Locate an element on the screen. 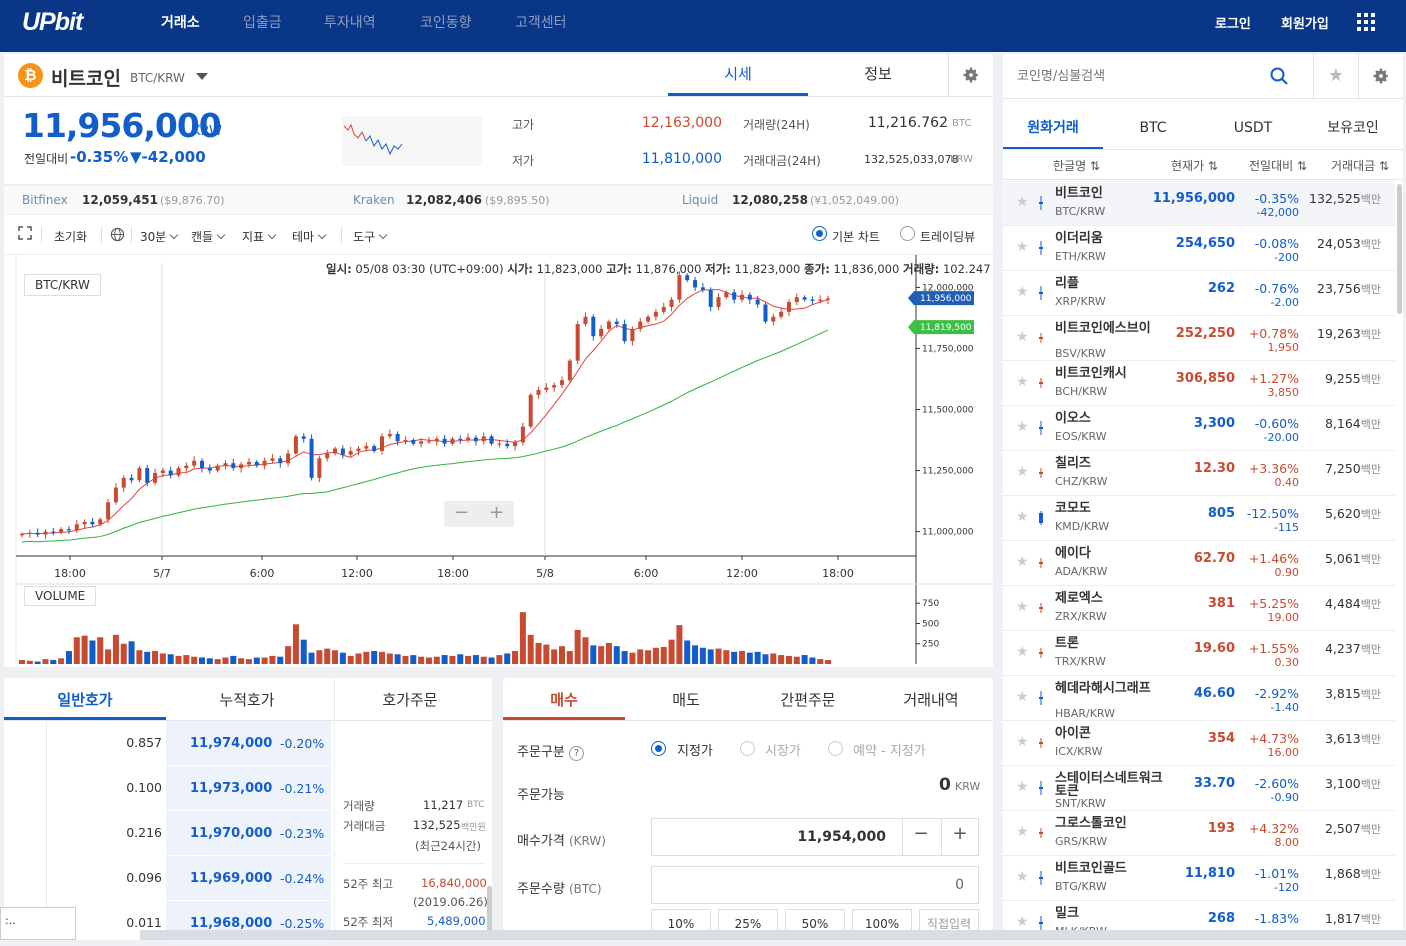  market-gear-icon is located at coordinates (1380, 76).